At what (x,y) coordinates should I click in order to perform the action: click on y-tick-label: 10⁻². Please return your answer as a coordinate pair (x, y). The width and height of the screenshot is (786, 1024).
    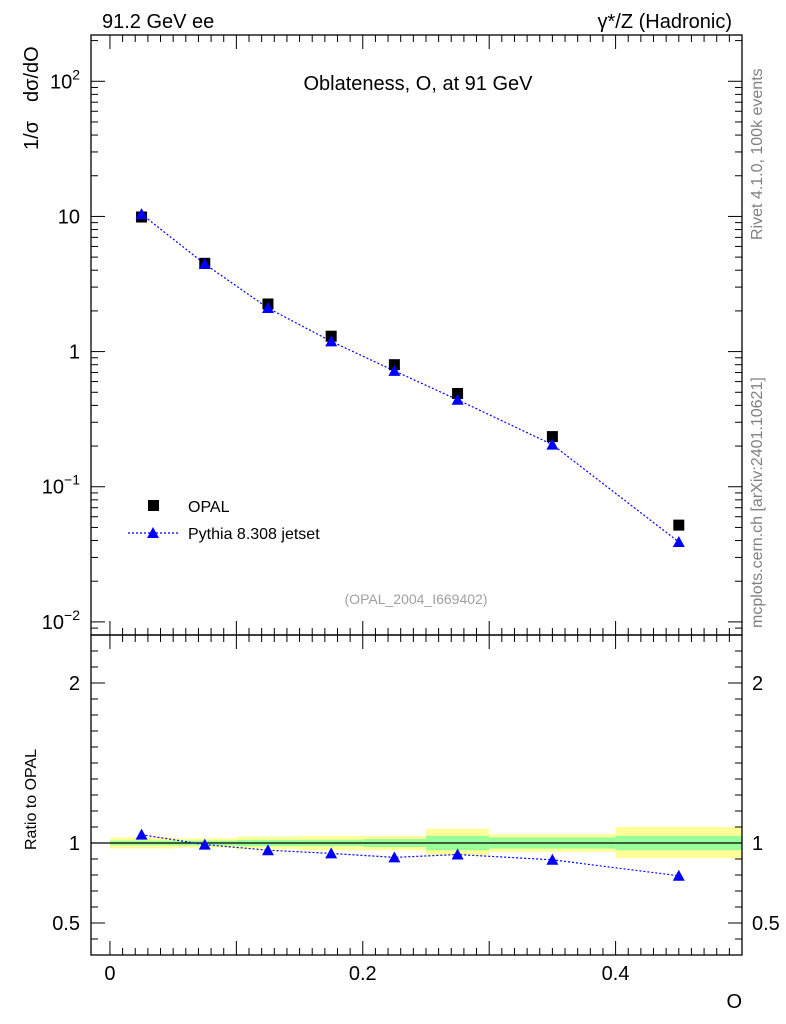
    Looking at the image, I should click on (61, 620).